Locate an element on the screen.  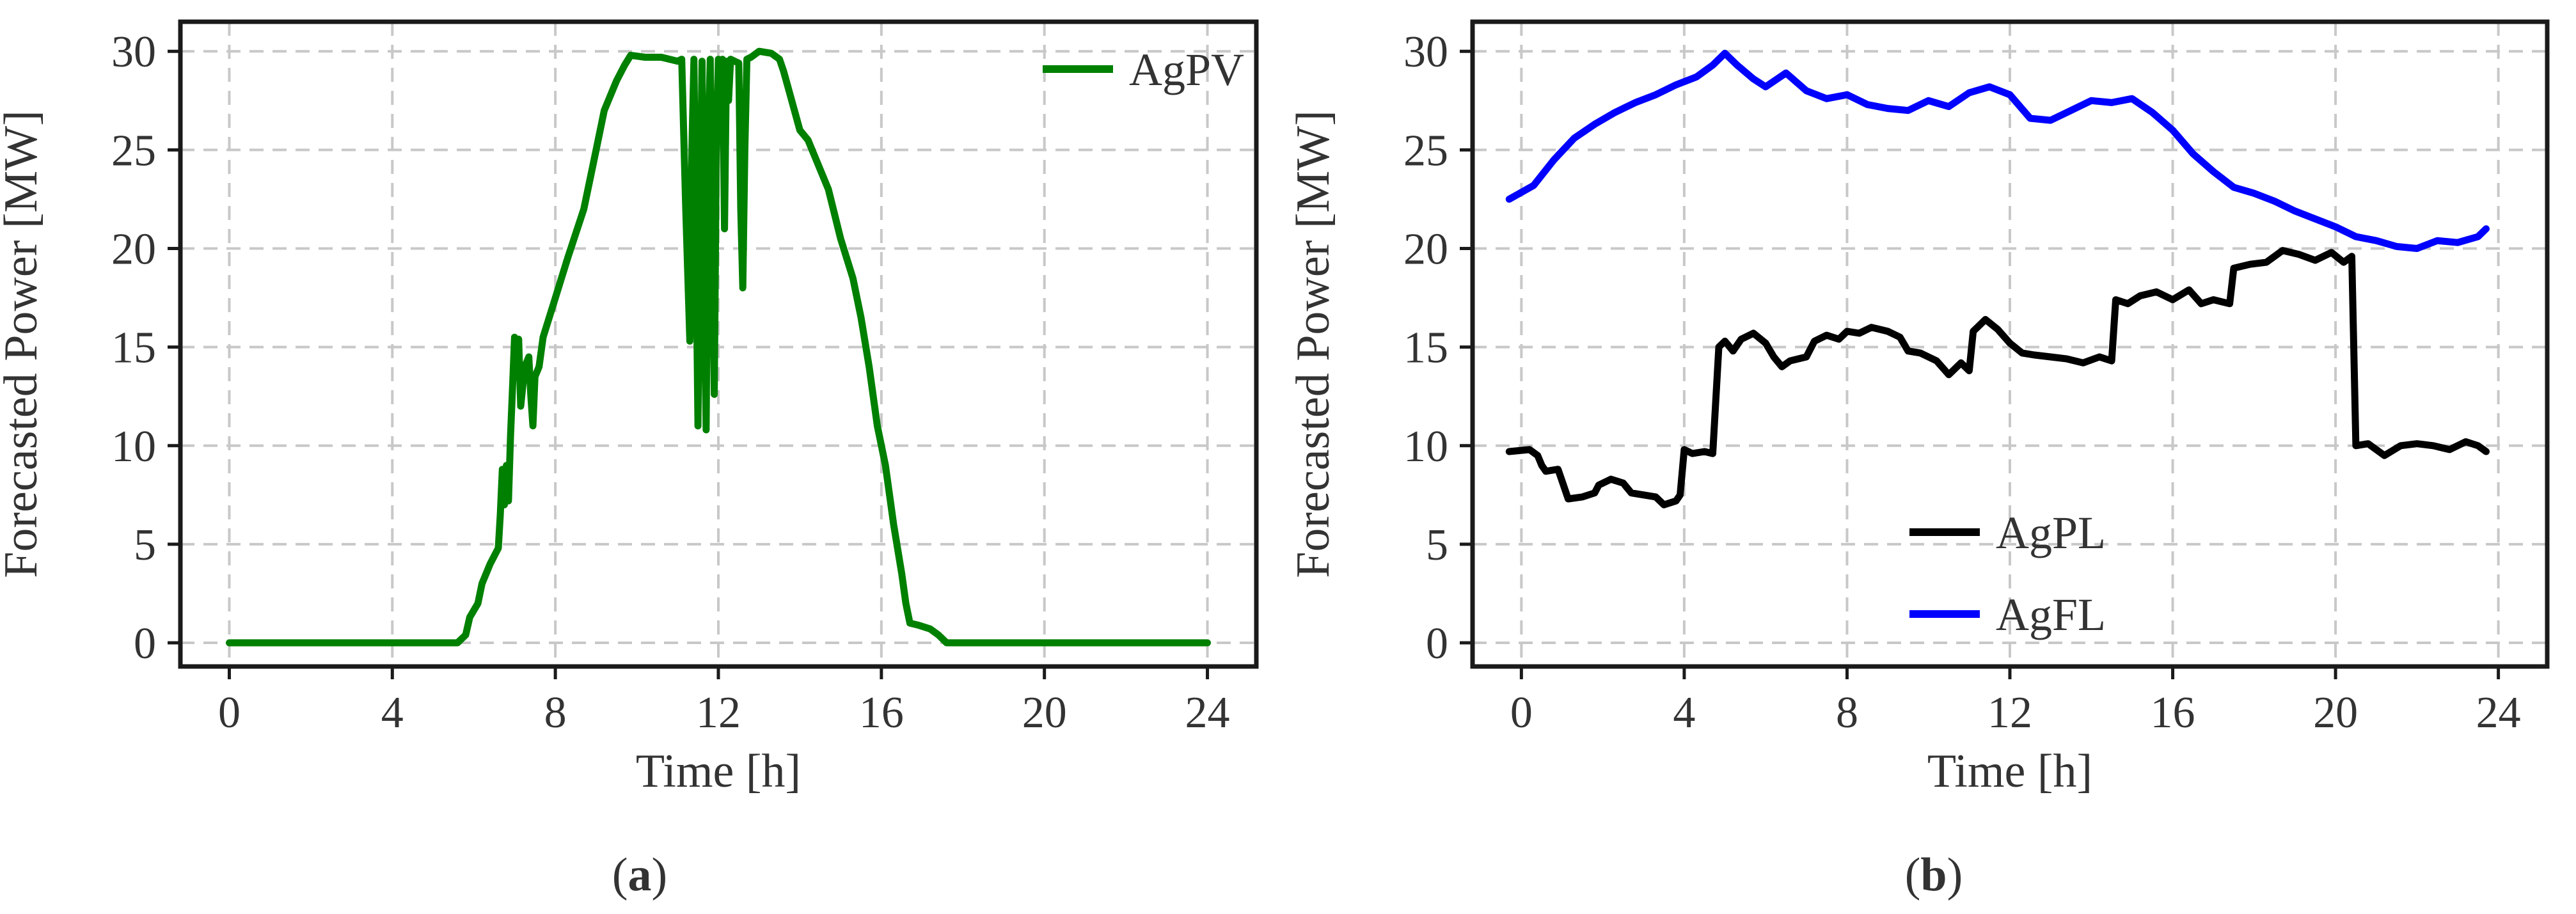
caption-b: (b) is located at coordinates (1934, 875).